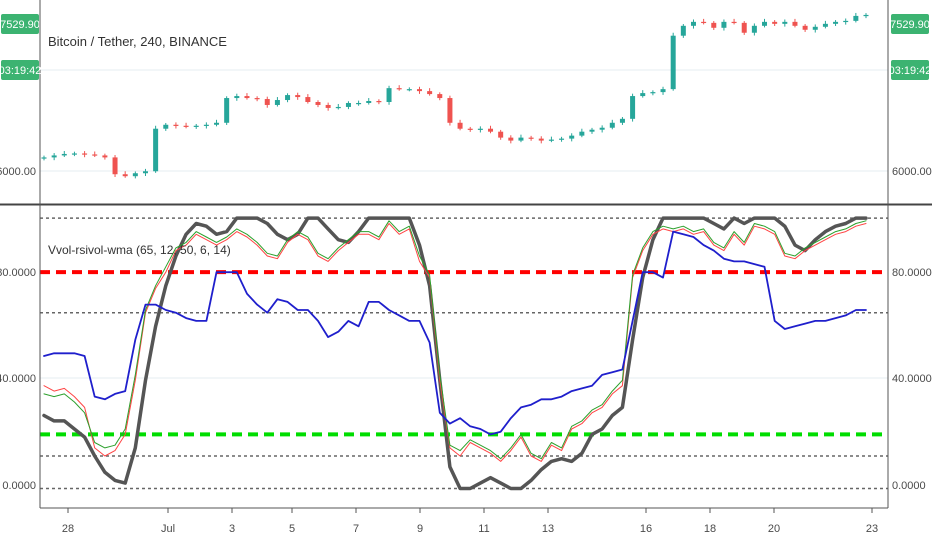 The image size is (932, 550). What do you see at coordinates (470, 529) in the screenshot?
I see `x-labels-group: 28 Jul 3 5 7 9 11 13 16 18 20 23` at bounding box center [470, 529].